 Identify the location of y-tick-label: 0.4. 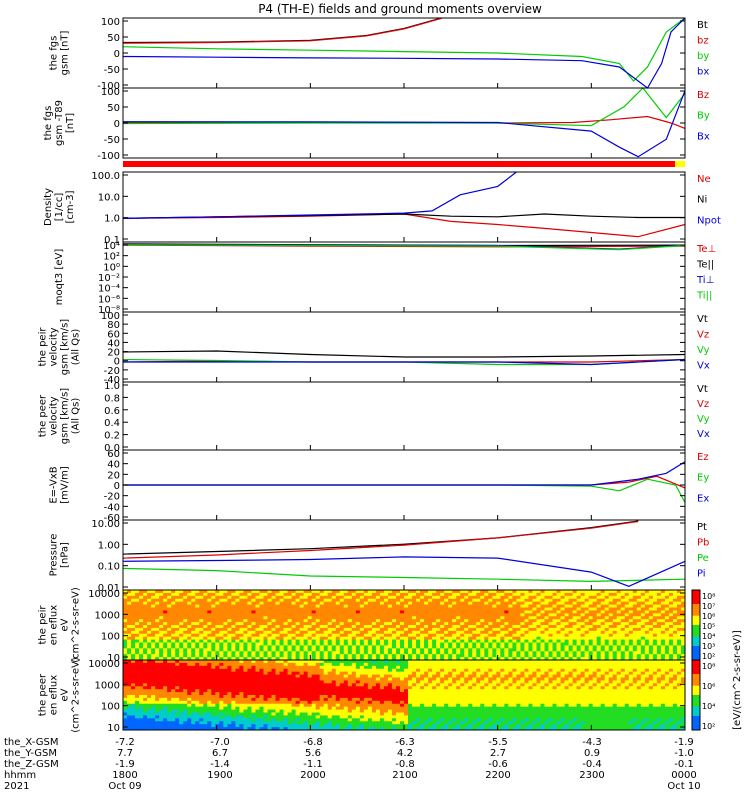
(112, 423).